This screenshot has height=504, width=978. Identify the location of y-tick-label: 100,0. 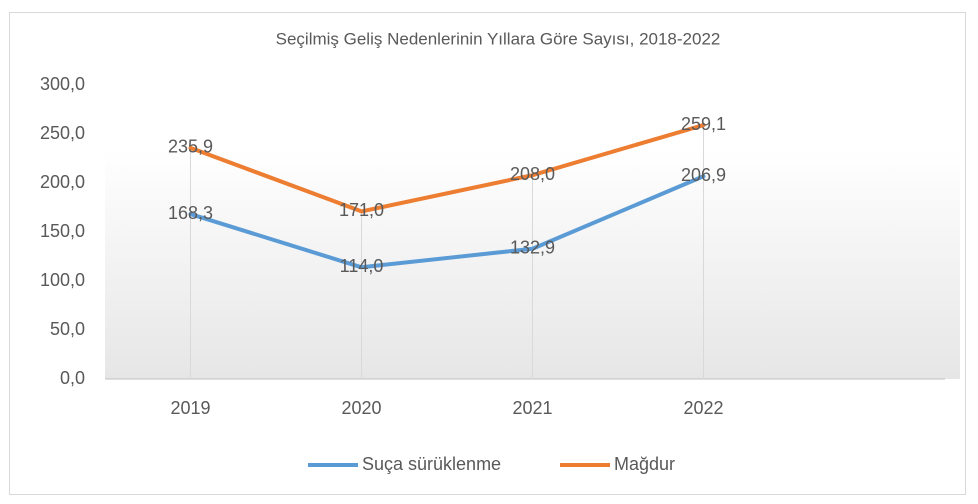
(62, 280).